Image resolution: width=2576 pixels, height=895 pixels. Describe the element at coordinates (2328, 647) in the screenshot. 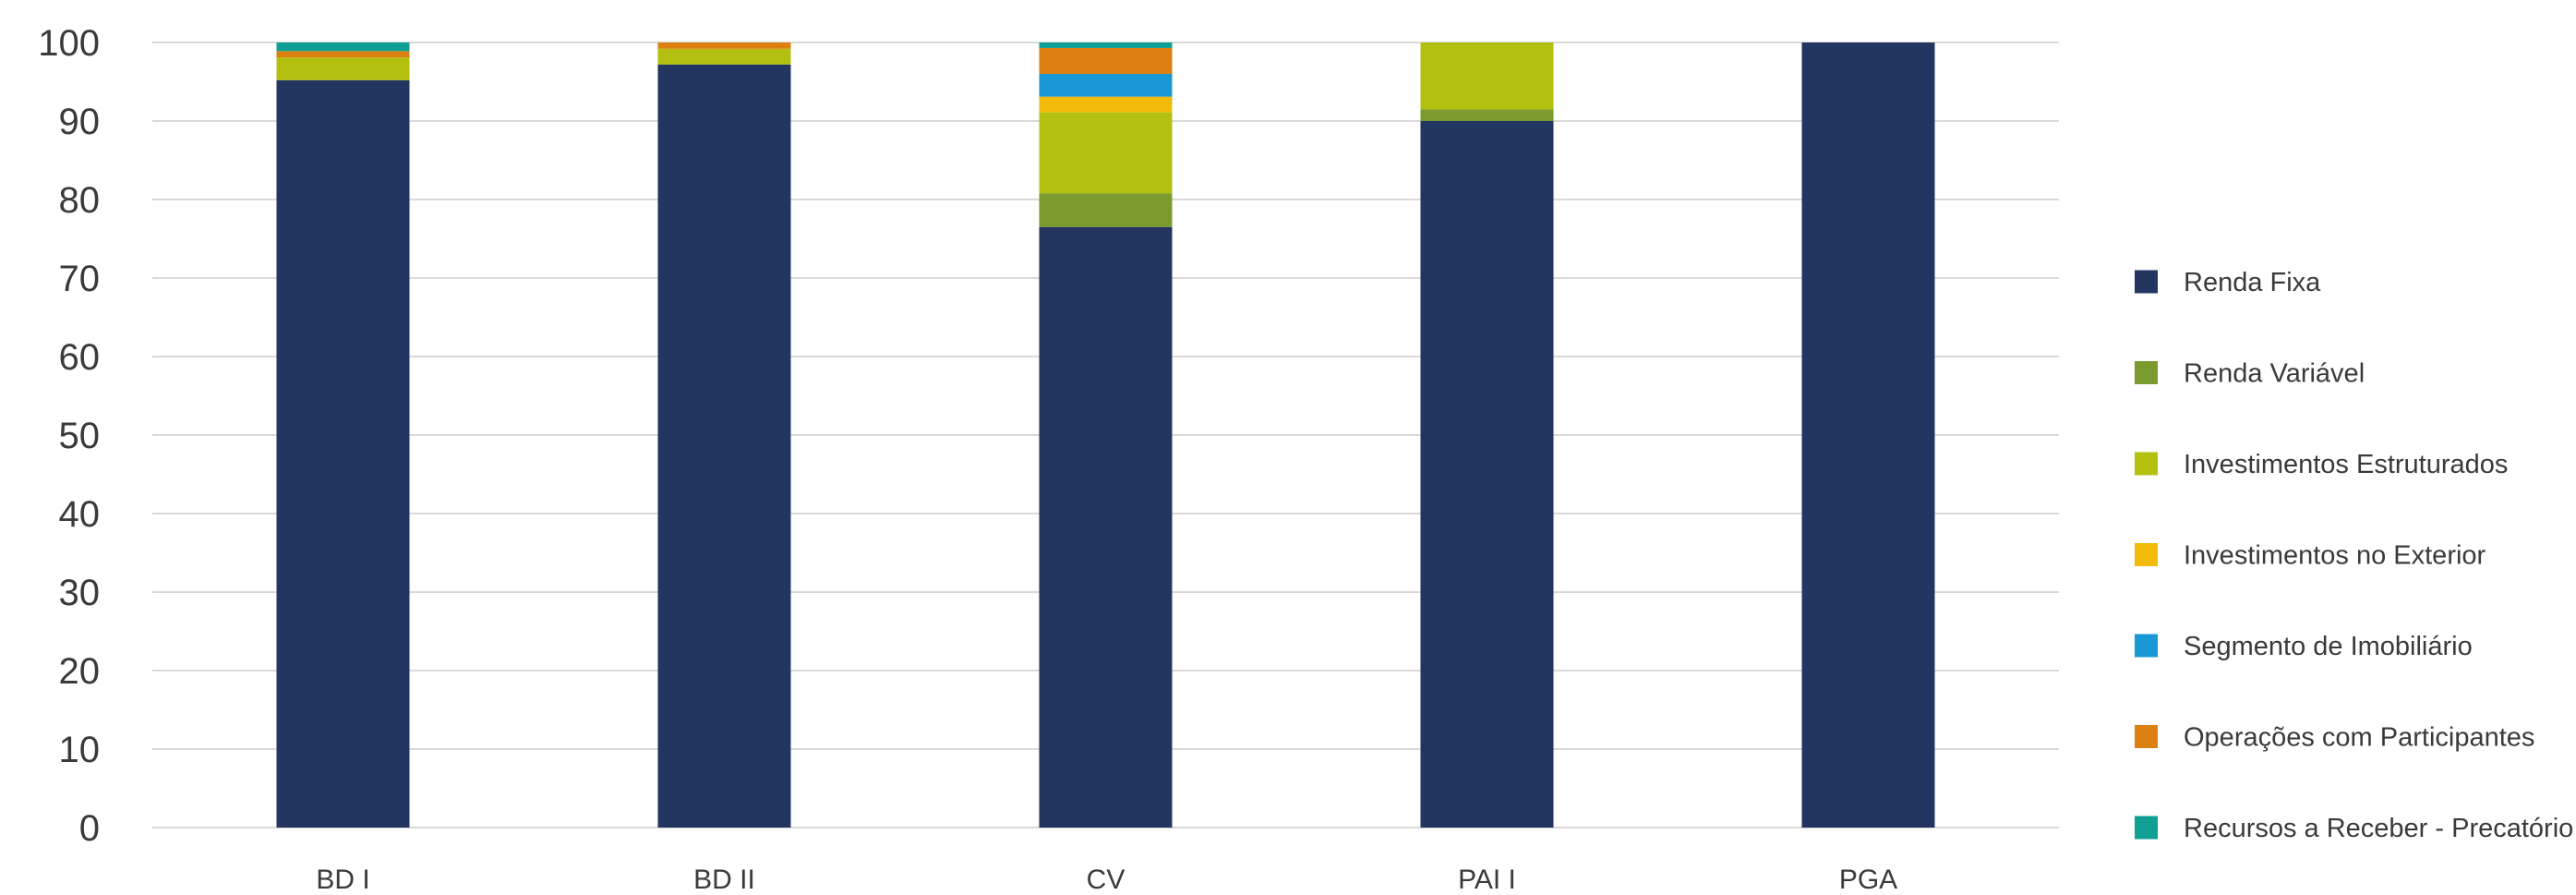

I see `legend-label: Segmento de Imobiliário` at that location.